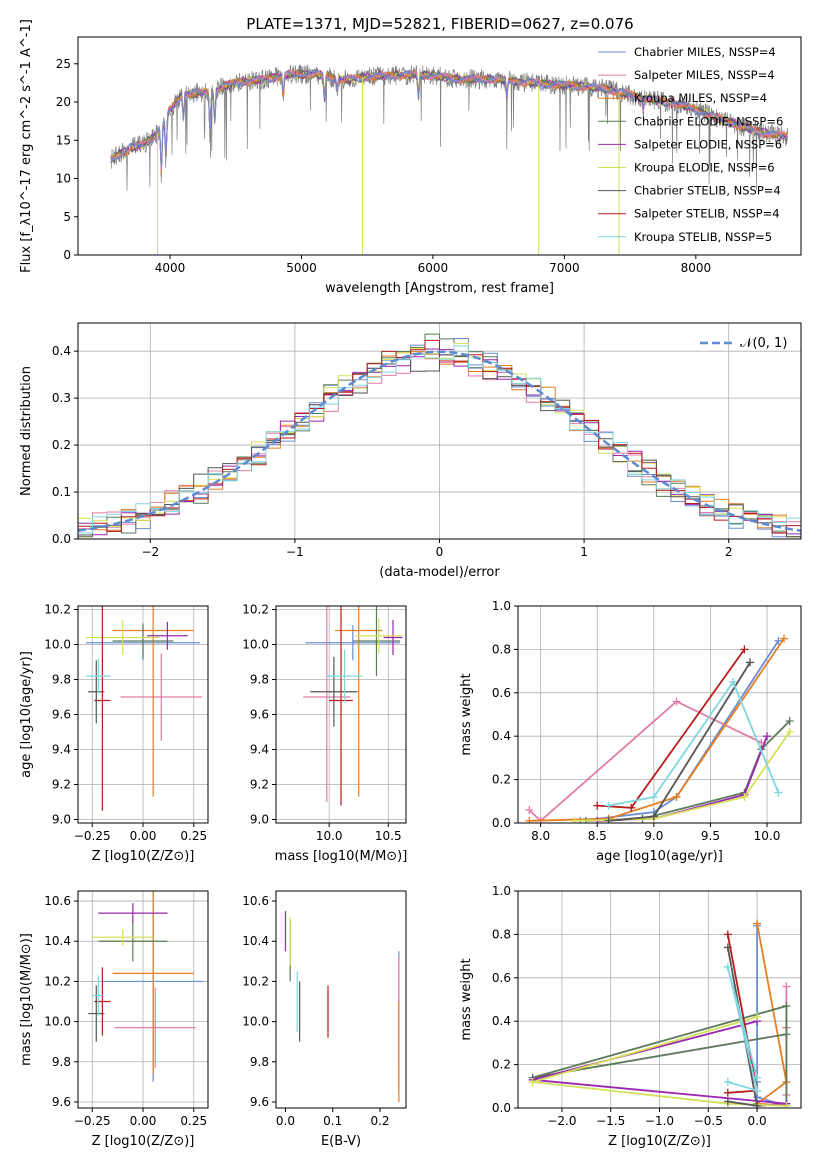 This screenshot has height=1170, width=819. I want to click on x-tick-label: 8.5, so click(597, 836).